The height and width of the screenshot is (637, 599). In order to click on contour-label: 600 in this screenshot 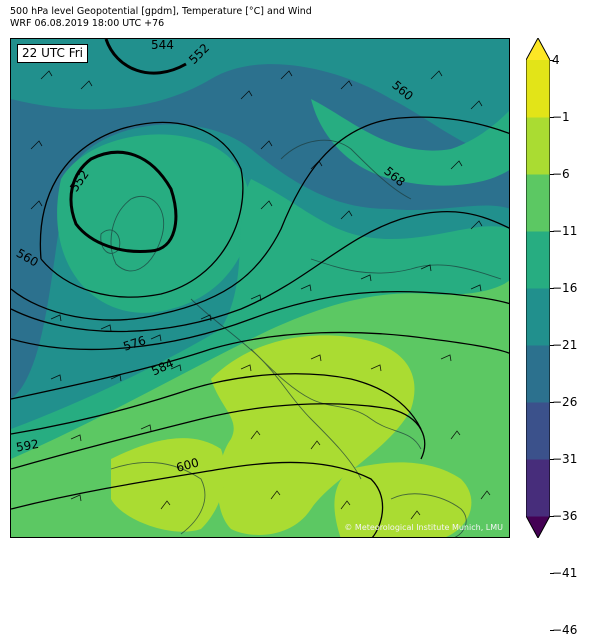, I will do `click(188, 464)`.